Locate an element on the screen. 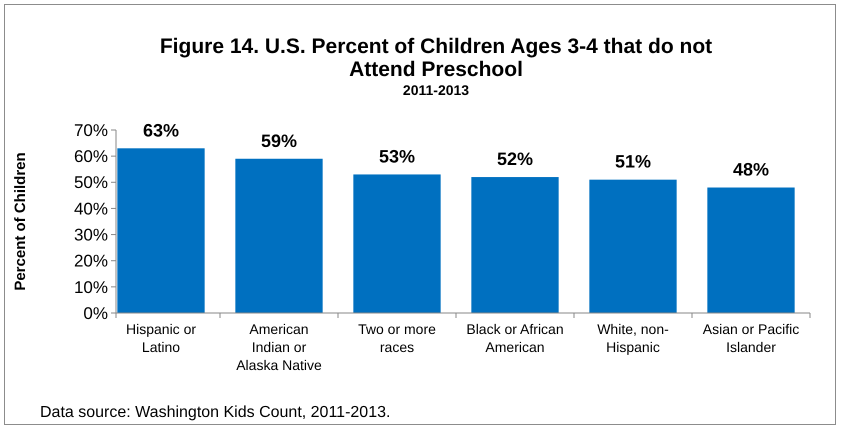 The image size is (841, 426). y-axis-title: Percent of Children is located at coordinates (20, 221).